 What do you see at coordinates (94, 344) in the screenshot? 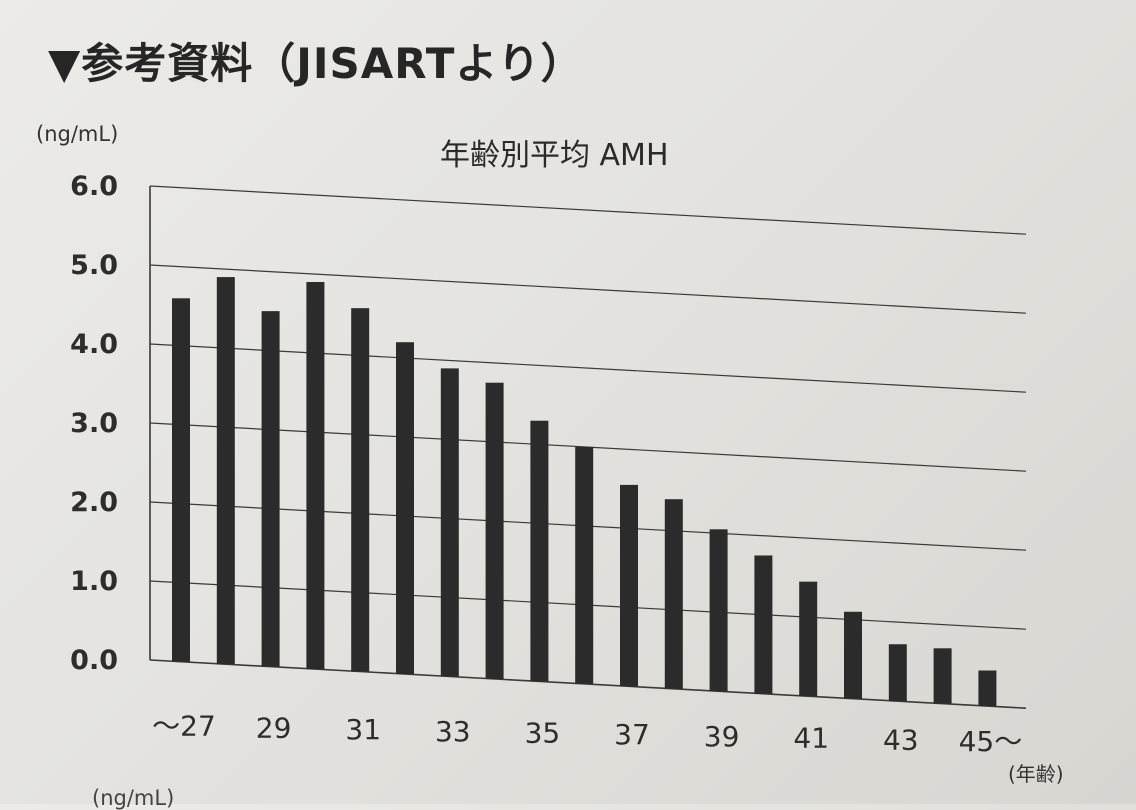
I see `y-tick-label: 4.0` at bounding box center [94, 344].